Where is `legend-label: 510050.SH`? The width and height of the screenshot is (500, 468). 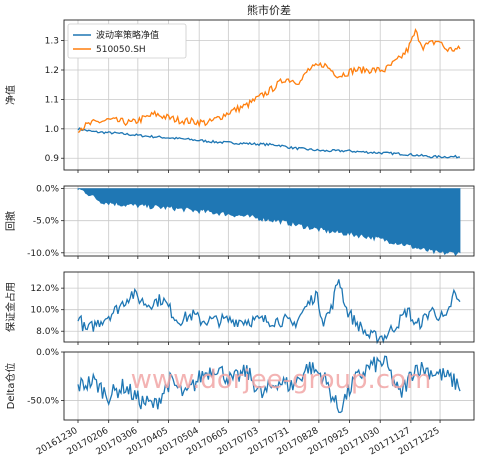
legend-label: 510050.SH is located at coordinates (121, 50).